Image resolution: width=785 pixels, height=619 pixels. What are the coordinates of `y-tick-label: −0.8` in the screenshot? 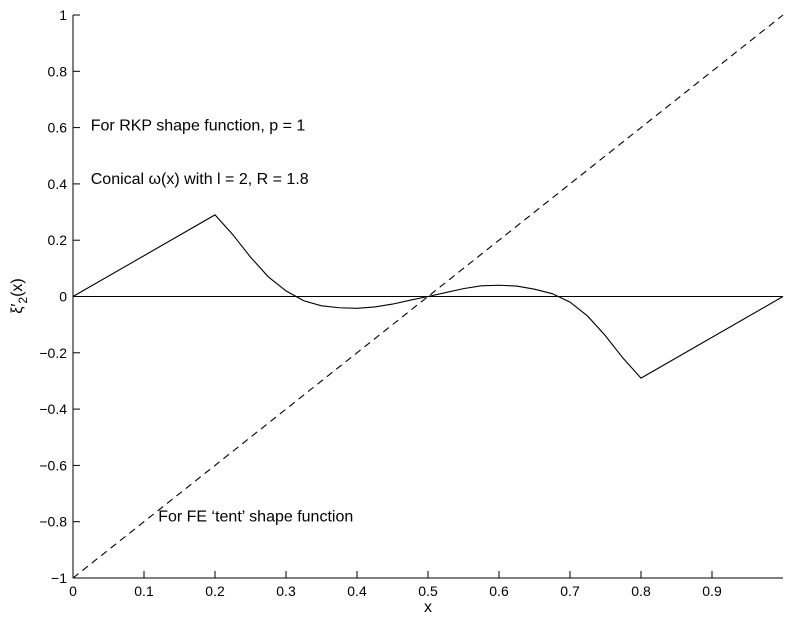 It's located at (53, 522).